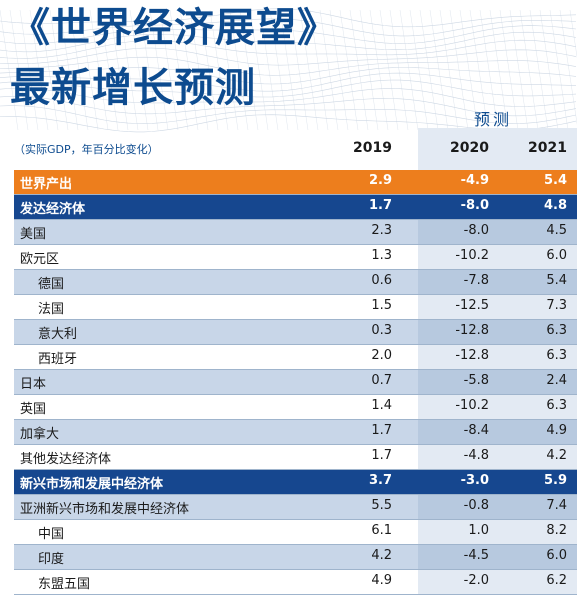 The image size is (577, 595). What do you see at coordinates (556, 555) in the screenshot?
I see `value-cell-2021: 6.0` at bounding box center [556, 555].